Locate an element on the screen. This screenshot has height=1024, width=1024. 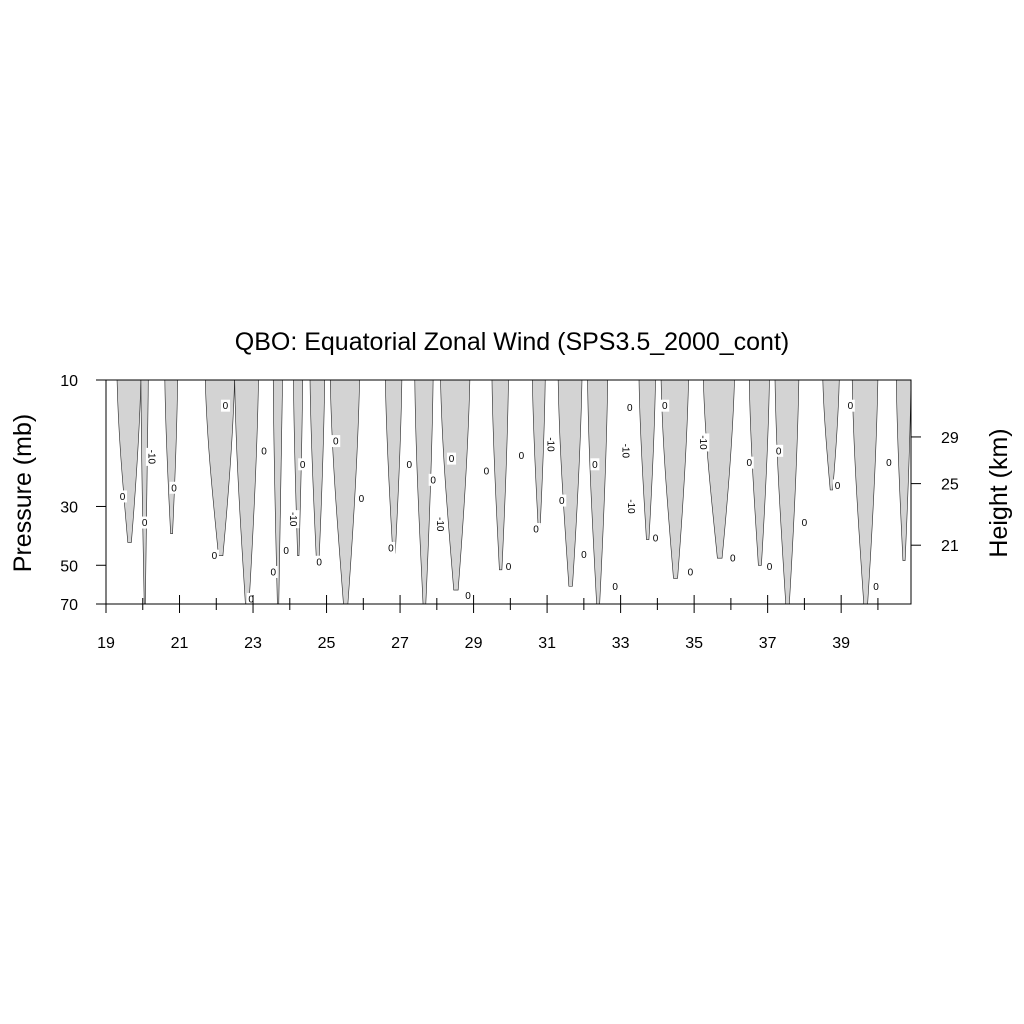
x-tick-label: 35 is located at coordinates (694, 643).